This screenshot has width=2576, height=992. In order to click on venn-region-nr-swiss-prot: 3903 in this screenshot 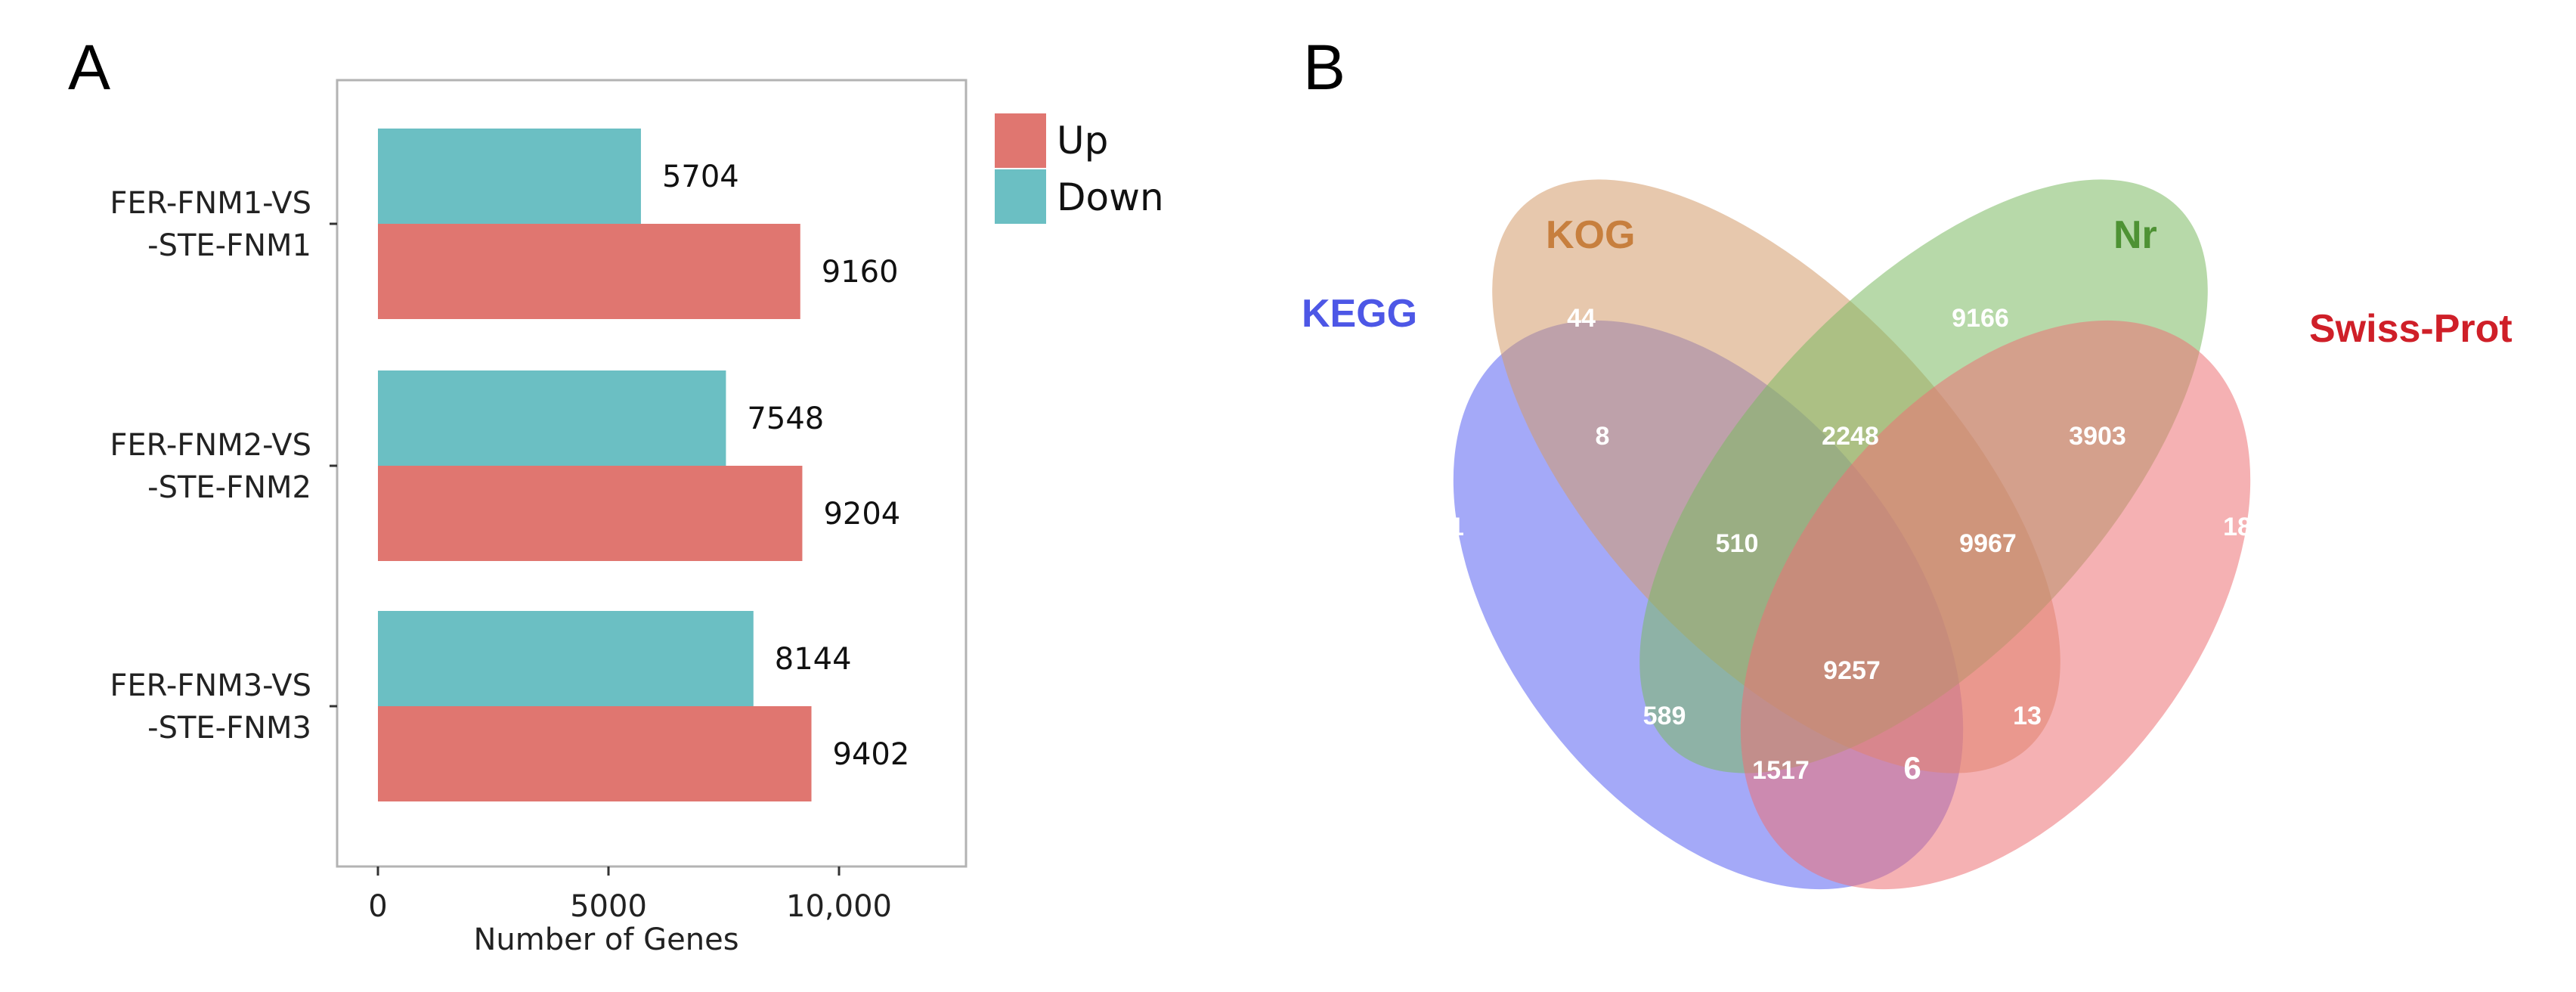, I will do `click(2097, 436)`.